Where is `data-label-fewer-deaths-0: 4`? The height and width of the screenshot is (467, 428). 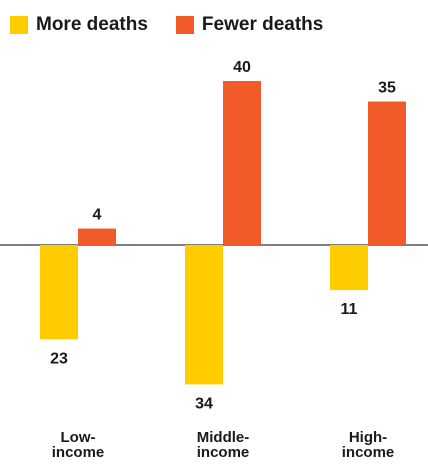 data-label-fewer-deaths-0: 4 is located at coordinates (97, 215).